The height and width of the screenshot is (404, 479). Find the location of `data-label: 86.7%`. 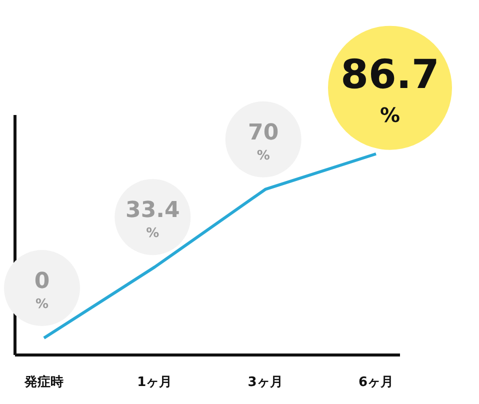

data-label: 86.7% is located at coordinates (390, 89).